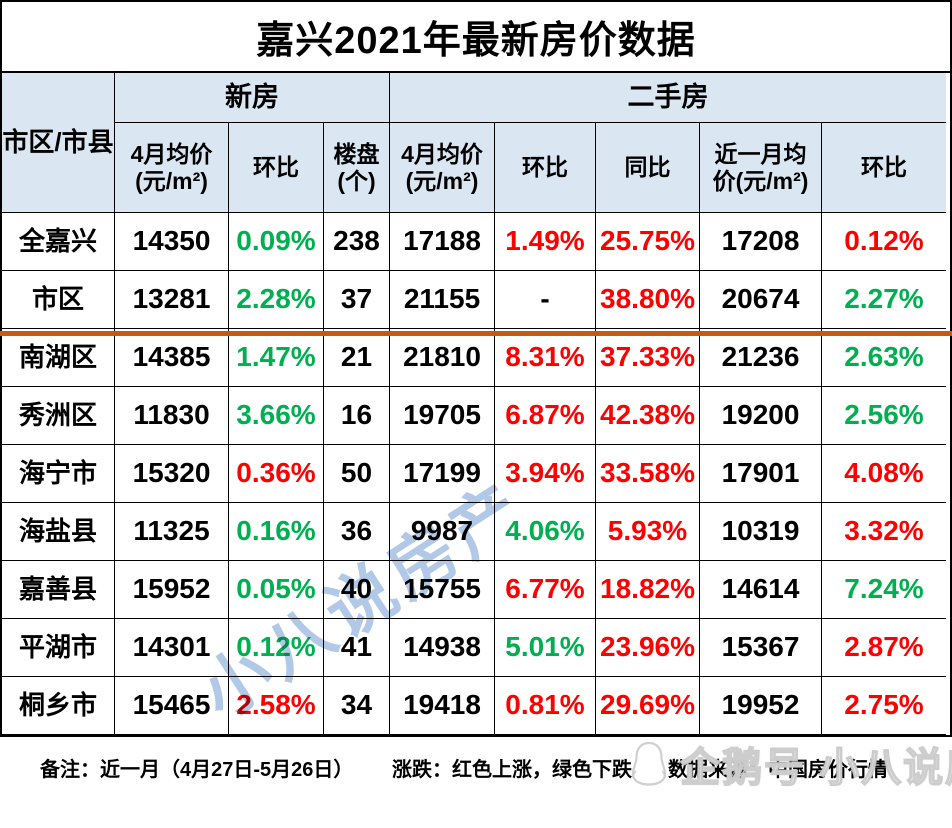 The height and width of the screenshot is (828, 952). I want to click on new-avg-price: 14385, so click(172, 358).